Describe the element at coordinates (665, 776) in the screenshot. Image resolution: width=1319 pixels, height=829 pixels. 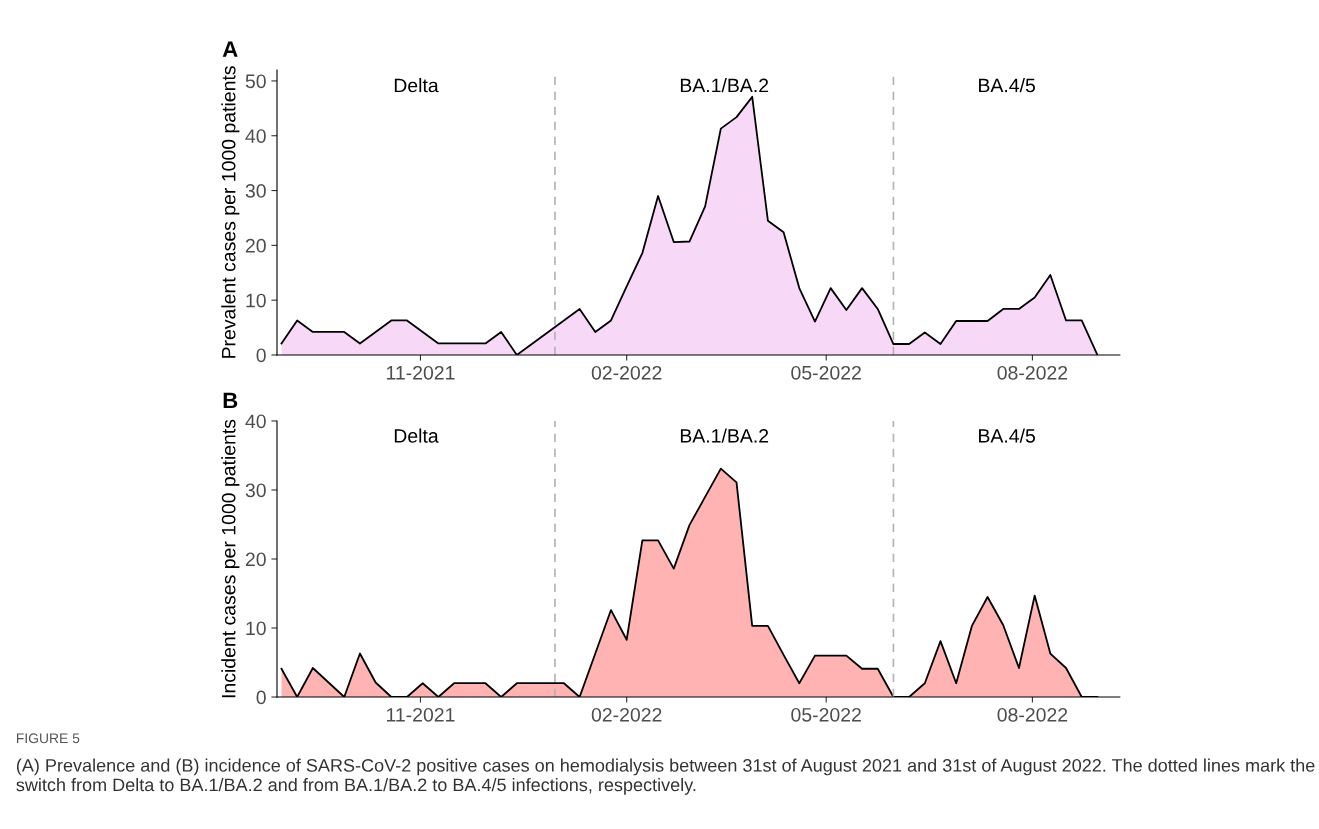
I see `text: (A) Prevalence and (B) incidence of SARS-CoV-2 positive cases on hemodialysis between 31st of August 2021 and 31st of August 2022. The dotted lines mark the switch from Delta to BA.1/BA.2 and from BA.1/BA.2 to BA.4/5 infections, respectively.` at that location.